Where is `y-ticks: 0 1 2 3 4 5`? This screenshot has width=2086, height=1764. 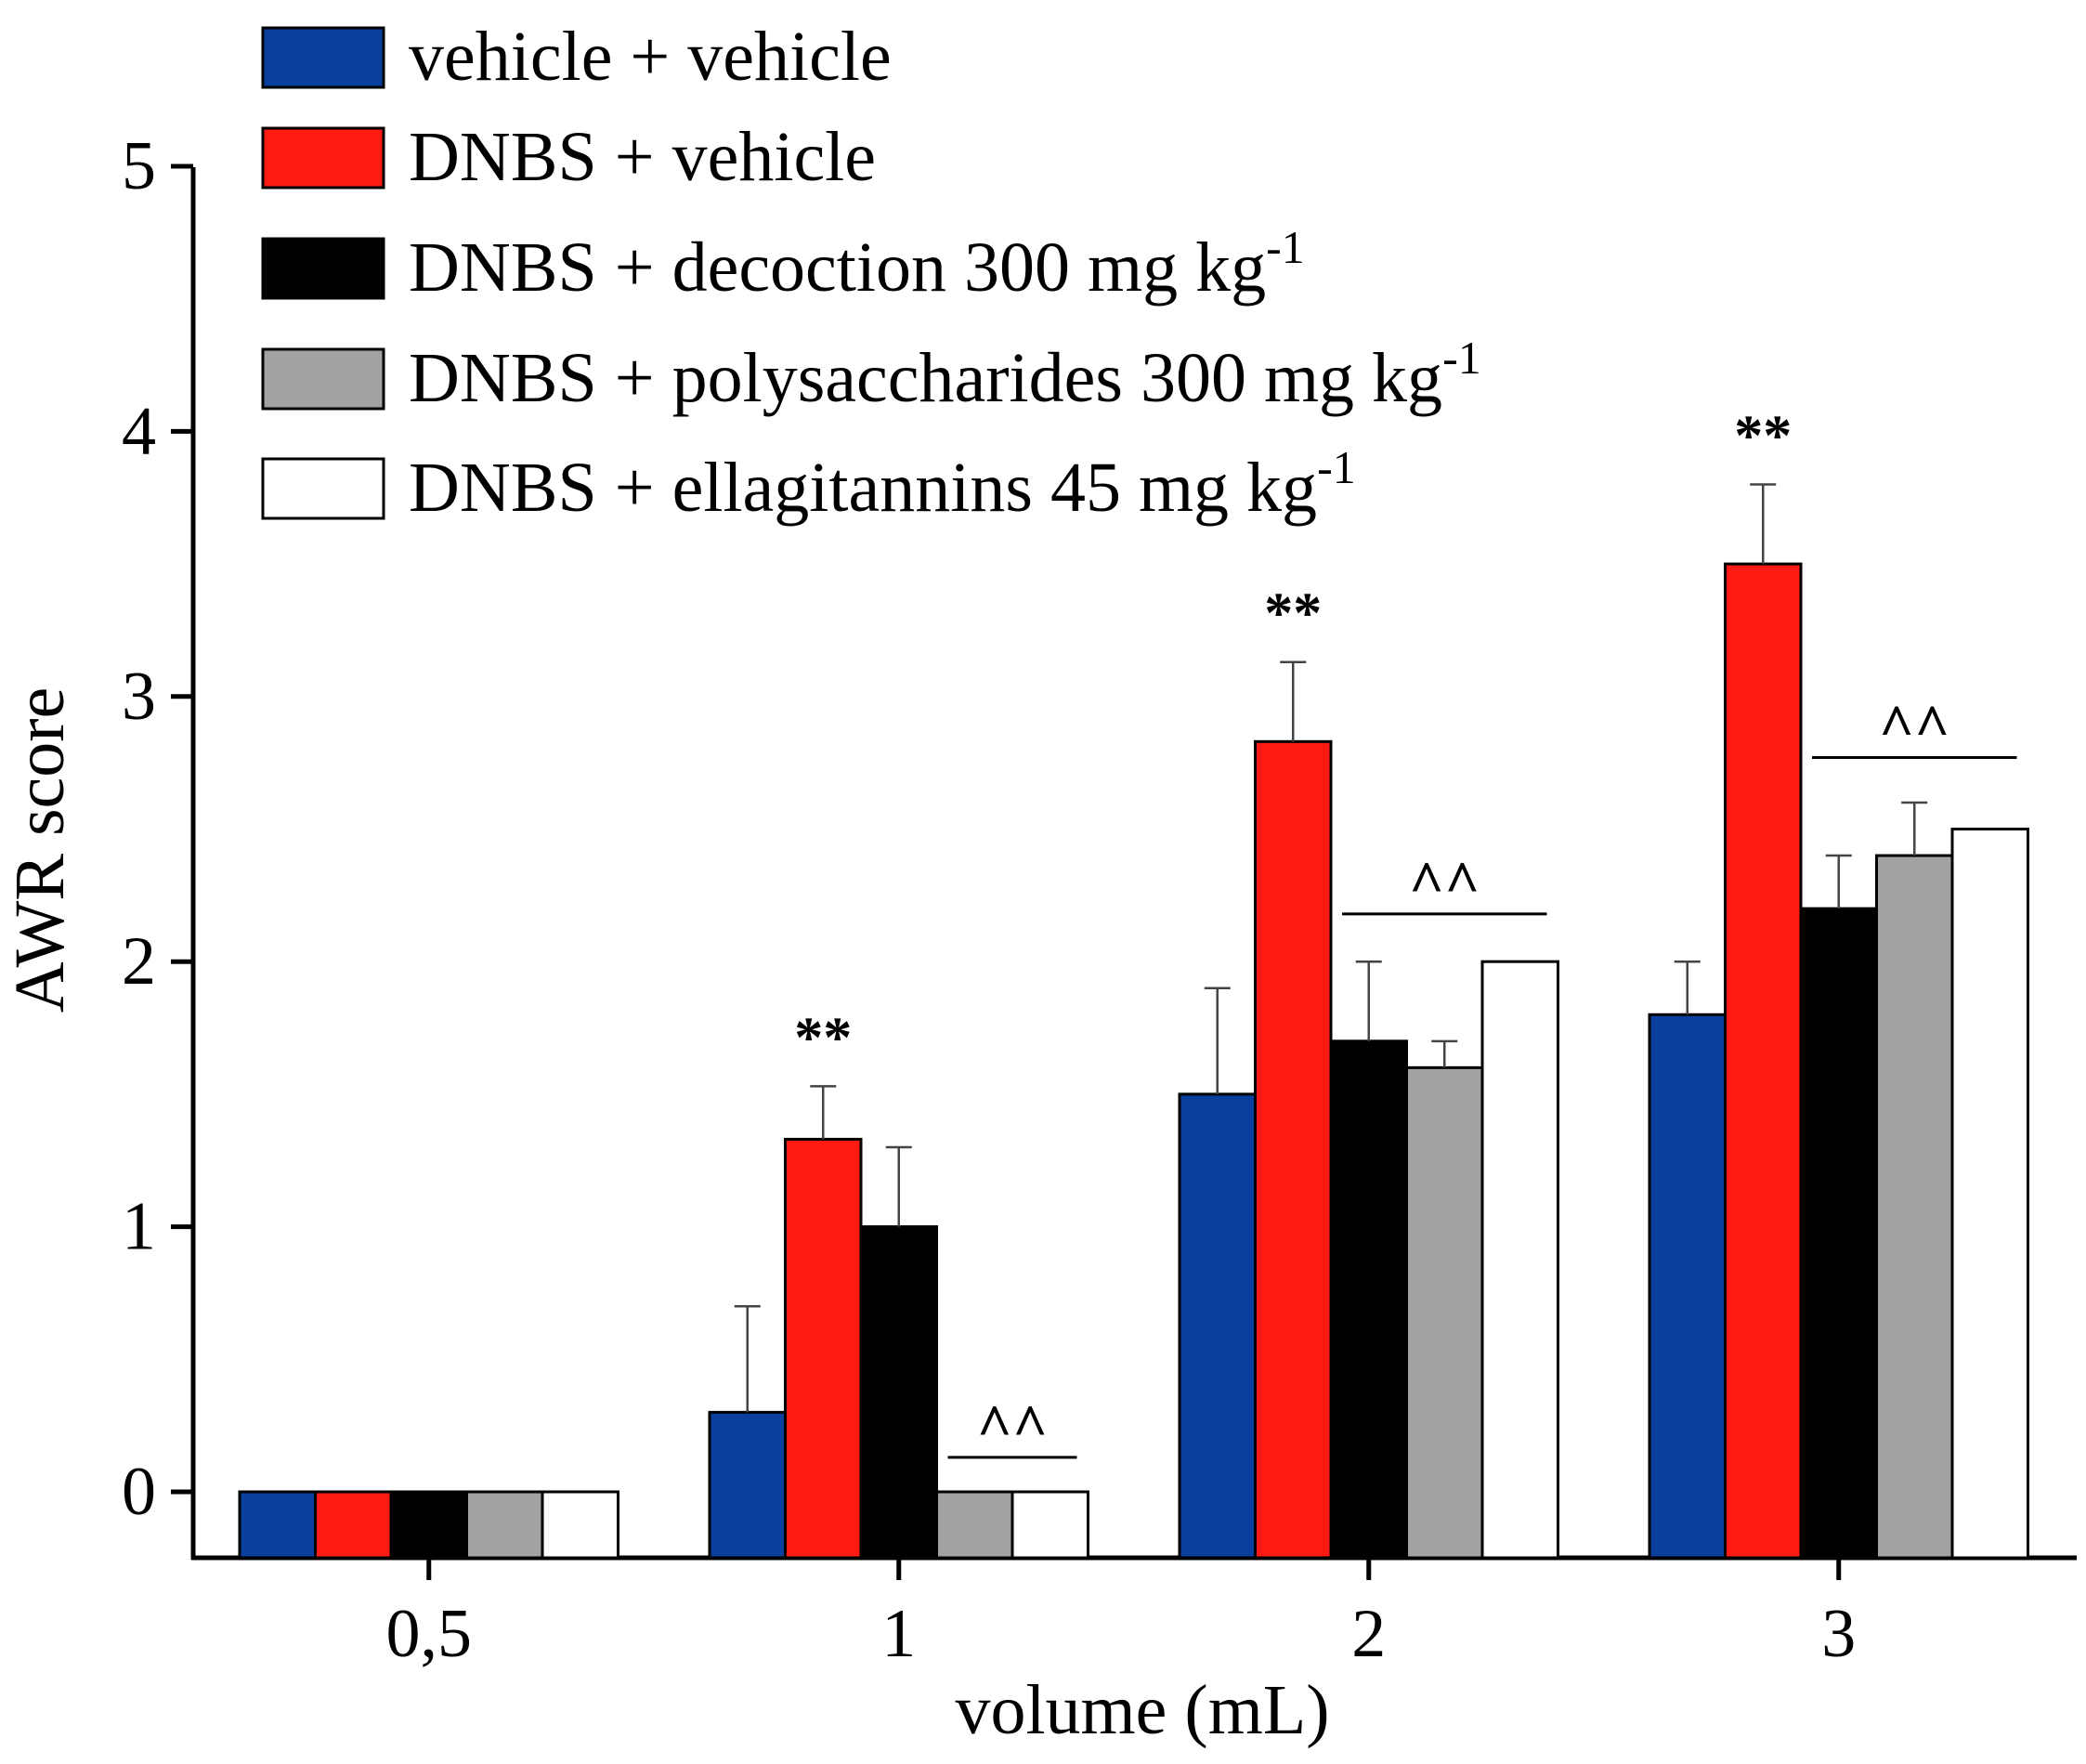
y-ticks: 0 1 2 3 4 5 is located at coordinates (157, 829).